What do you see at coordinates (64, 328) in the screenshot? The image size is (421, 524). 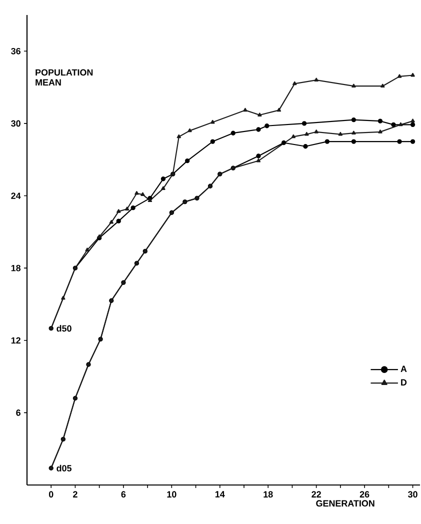 I see `annotation: d50` at bounding box center [64, 328].